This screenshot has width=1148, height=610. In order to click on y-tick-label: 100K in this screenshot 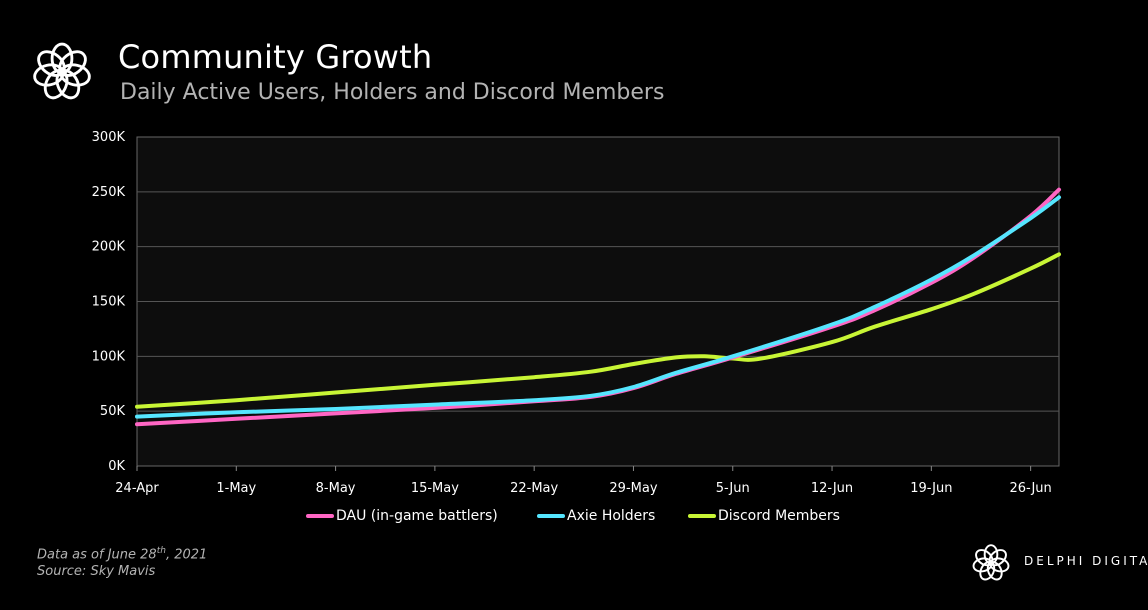, I will do `click(109, 356)`.